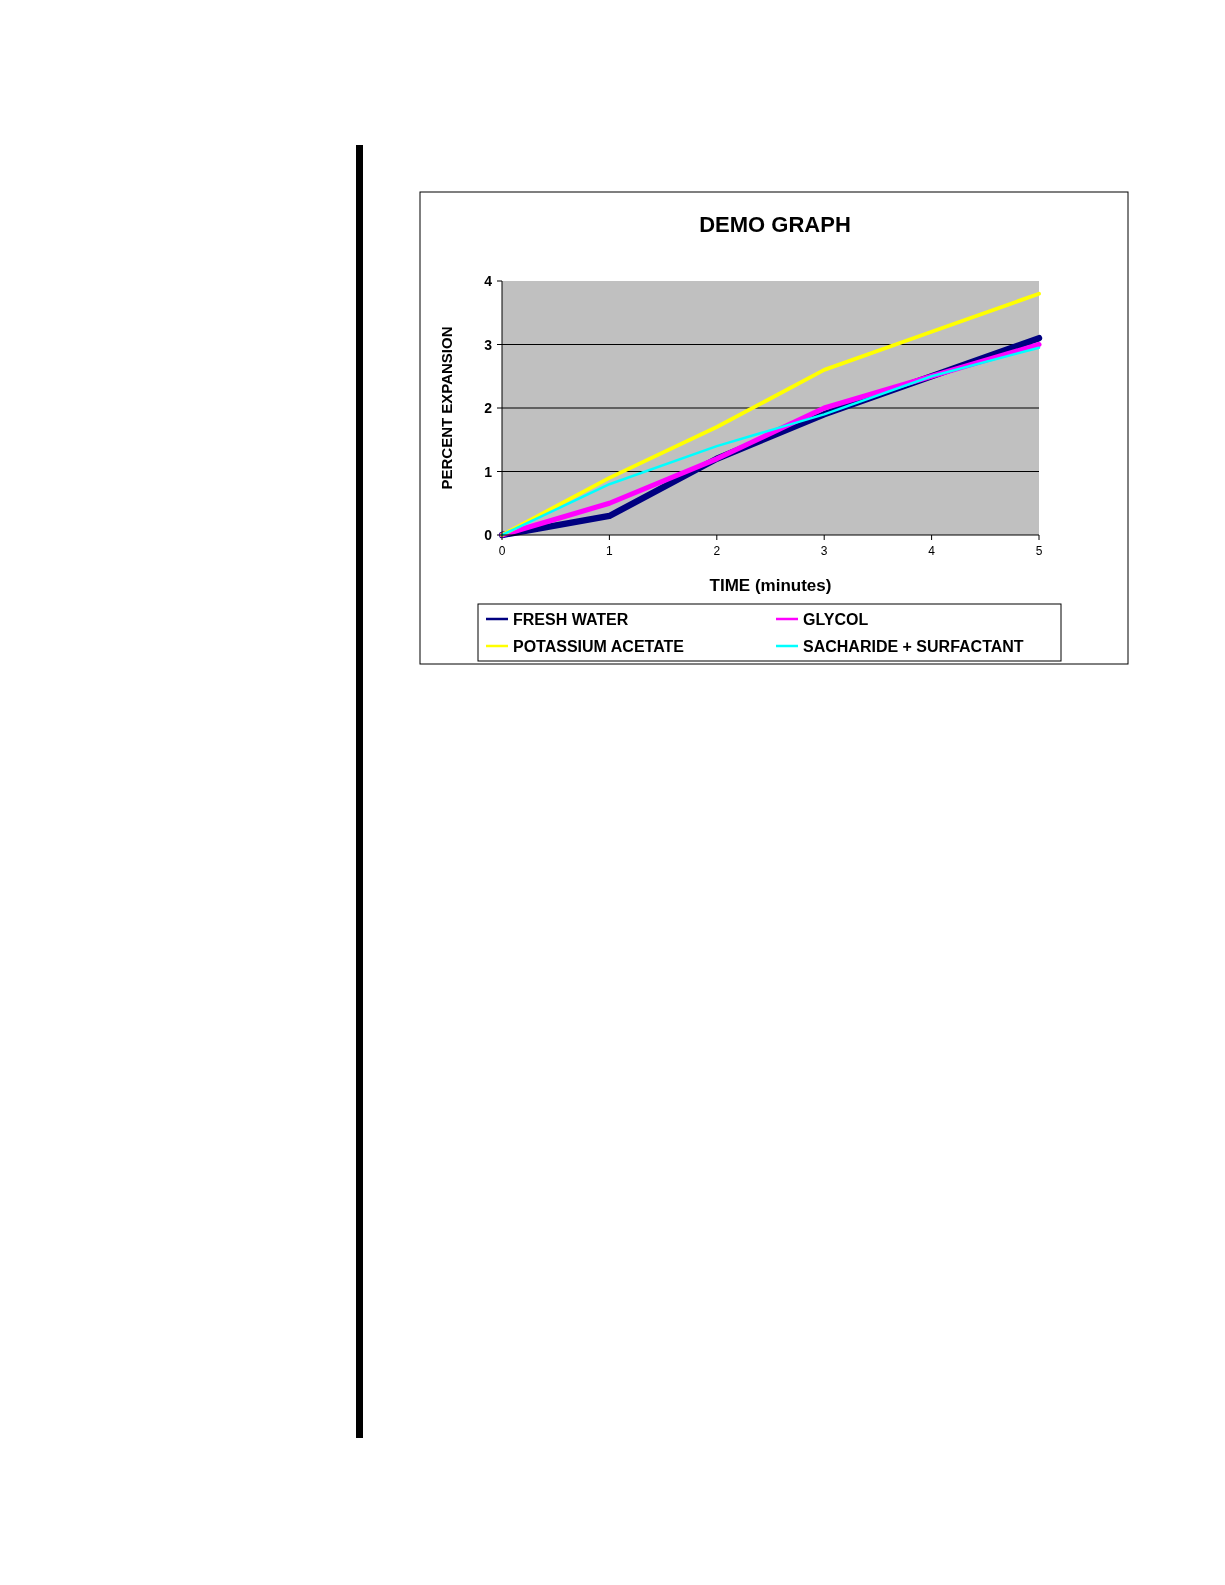 This screenshot has height=1585, width=1225. What do you see at coordinates (932, 551) in the screenshot?
I see `x-tick-label: 4` at bounding box center [932, 551].